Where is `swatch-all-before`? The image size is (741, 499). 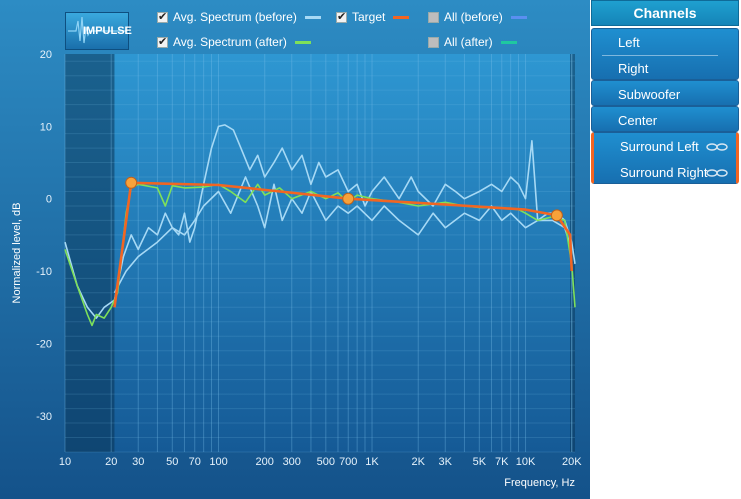
swatch-all-before is located at coordinates (518, 17).